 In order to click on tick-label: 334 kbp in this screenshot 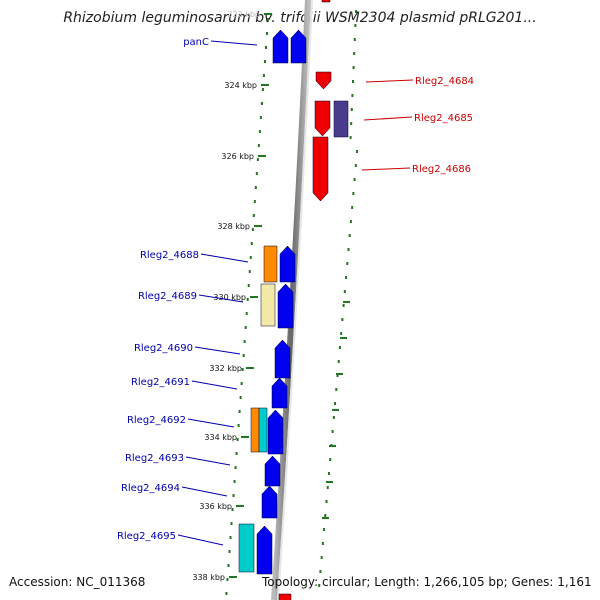, I will do `click(220, 437)`.